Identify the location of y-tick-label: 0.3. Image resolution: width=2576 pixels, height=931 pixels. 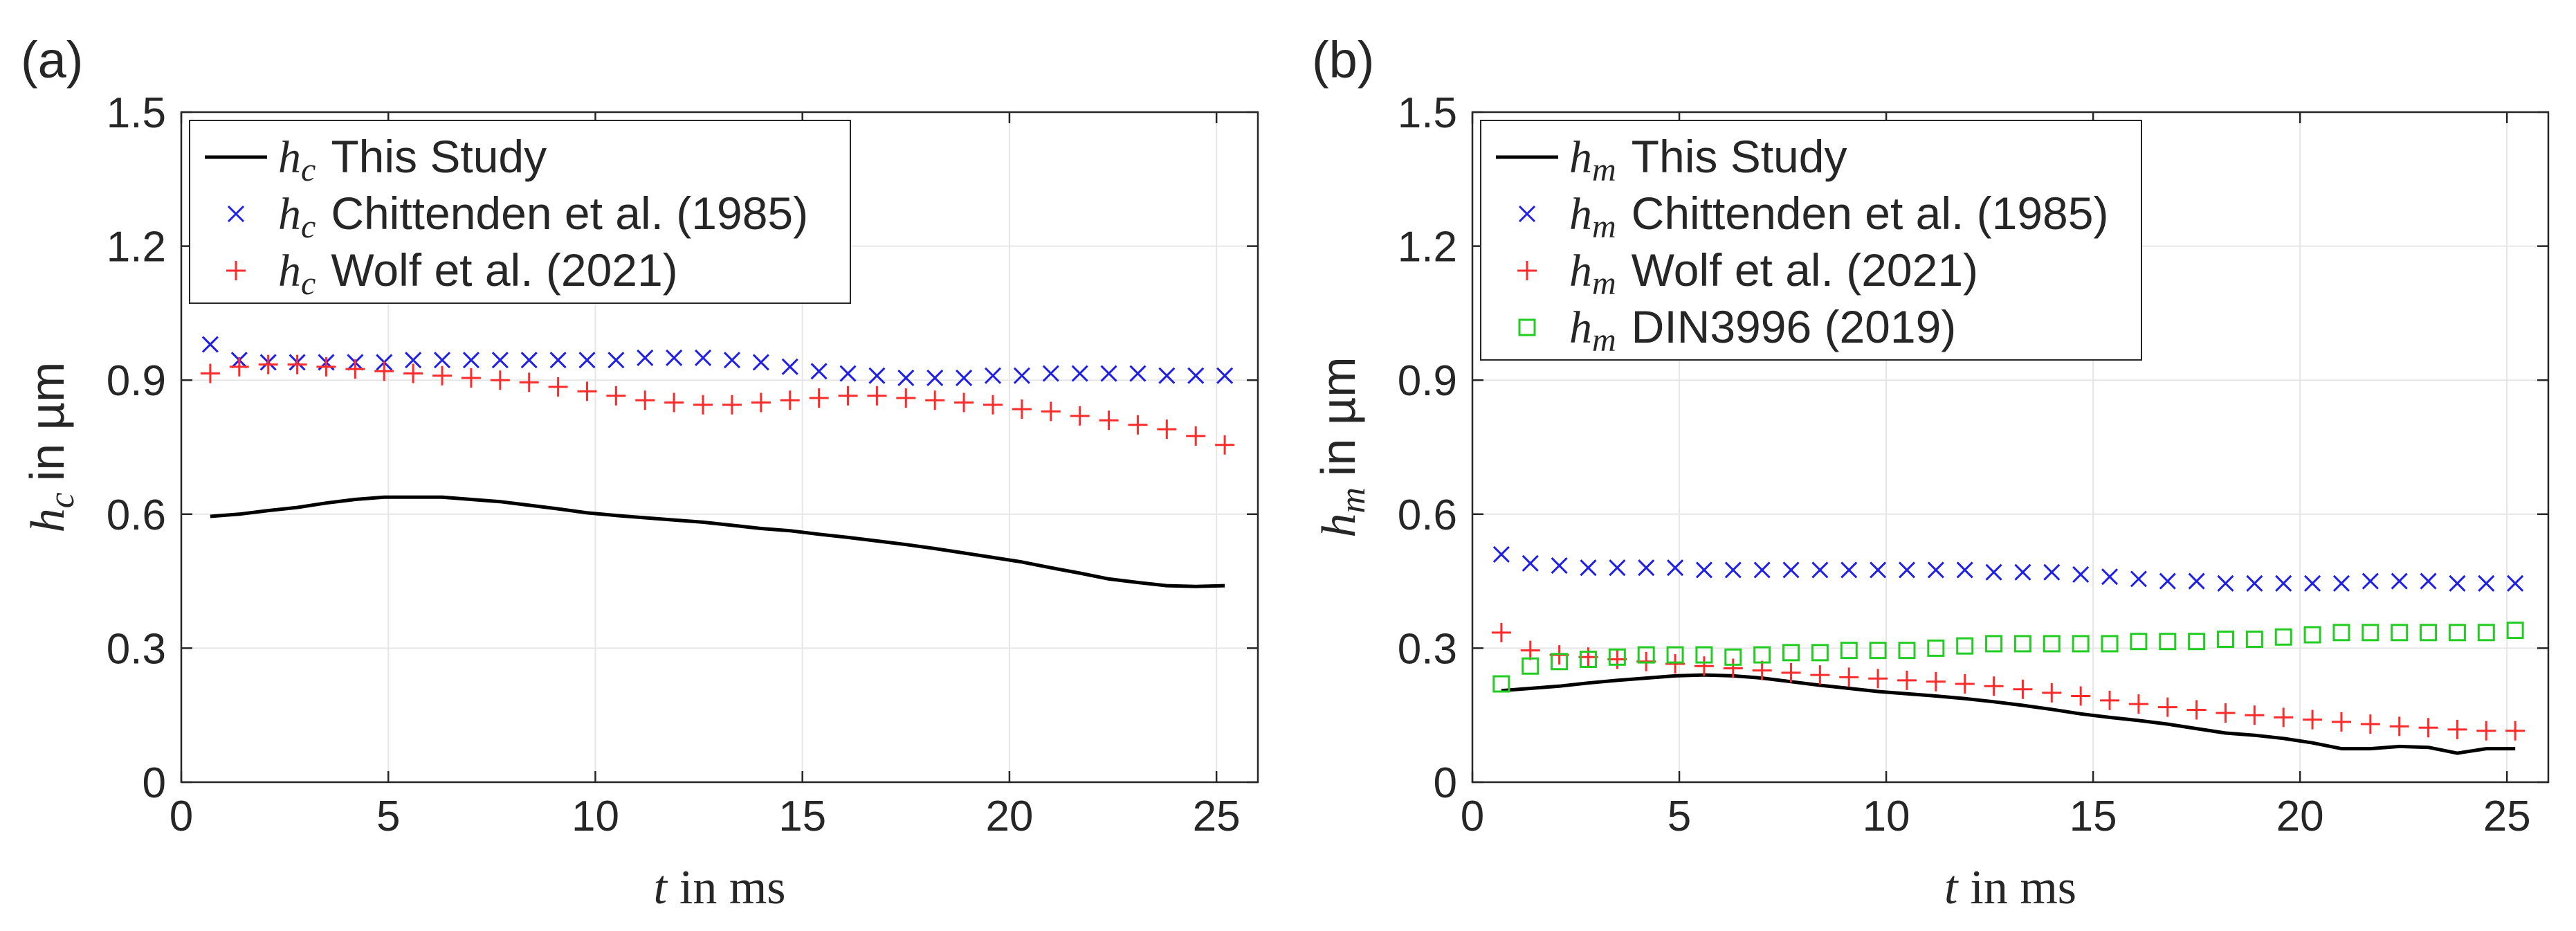
(1428, 649).